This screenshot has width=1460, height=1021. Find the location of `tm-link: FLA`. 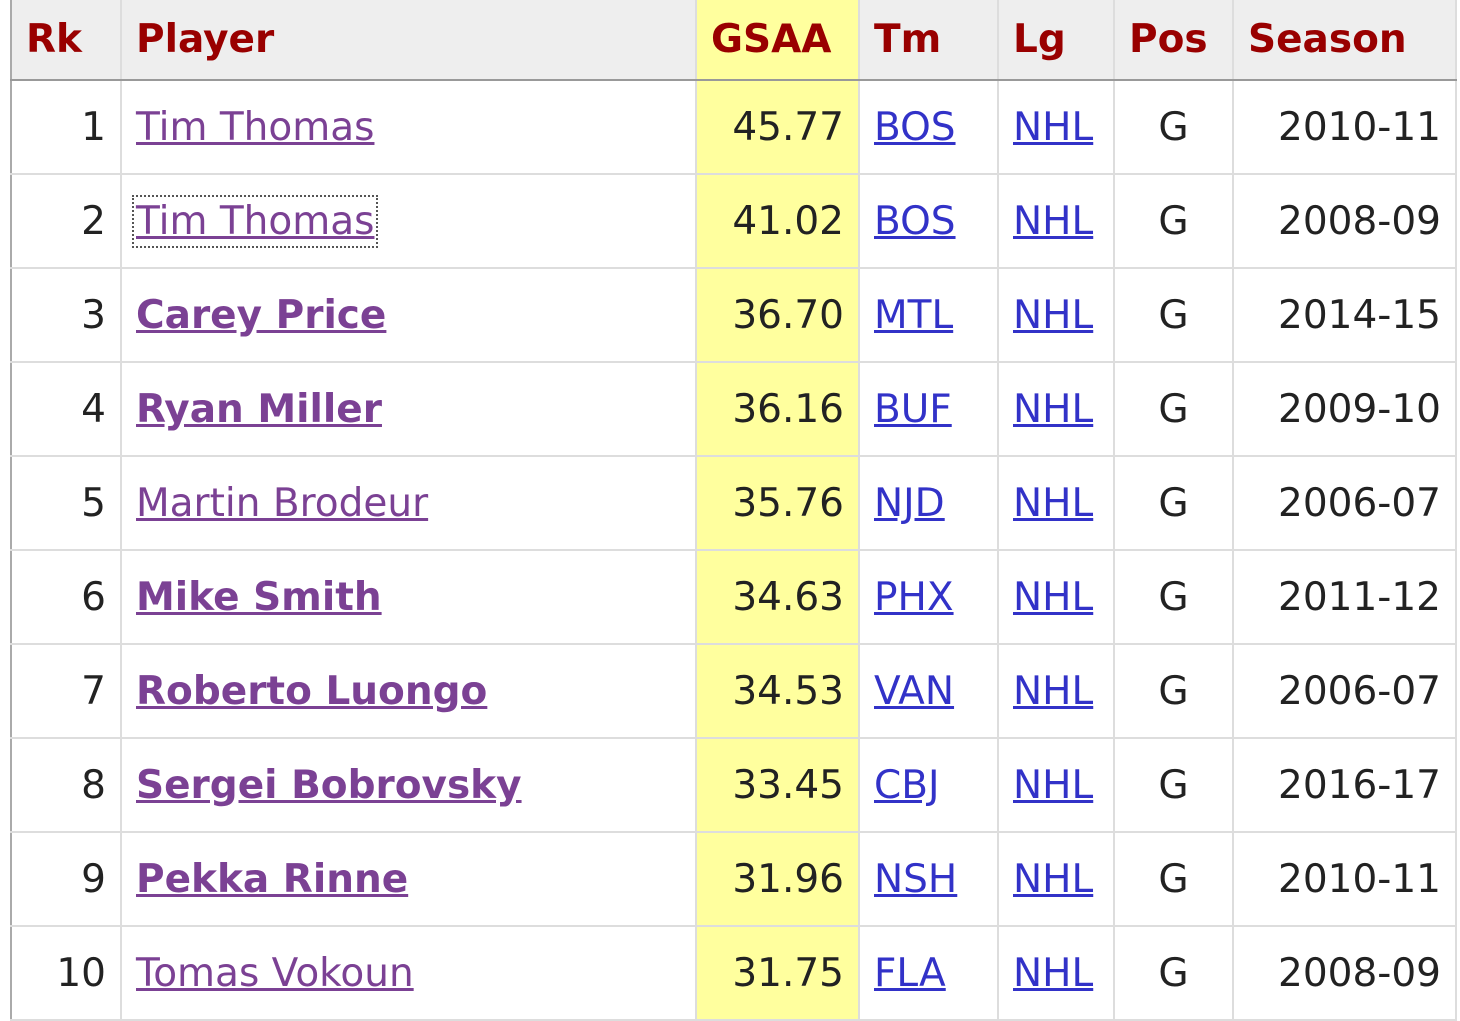

tm-link: FLA is located at coordinates (910, 973).